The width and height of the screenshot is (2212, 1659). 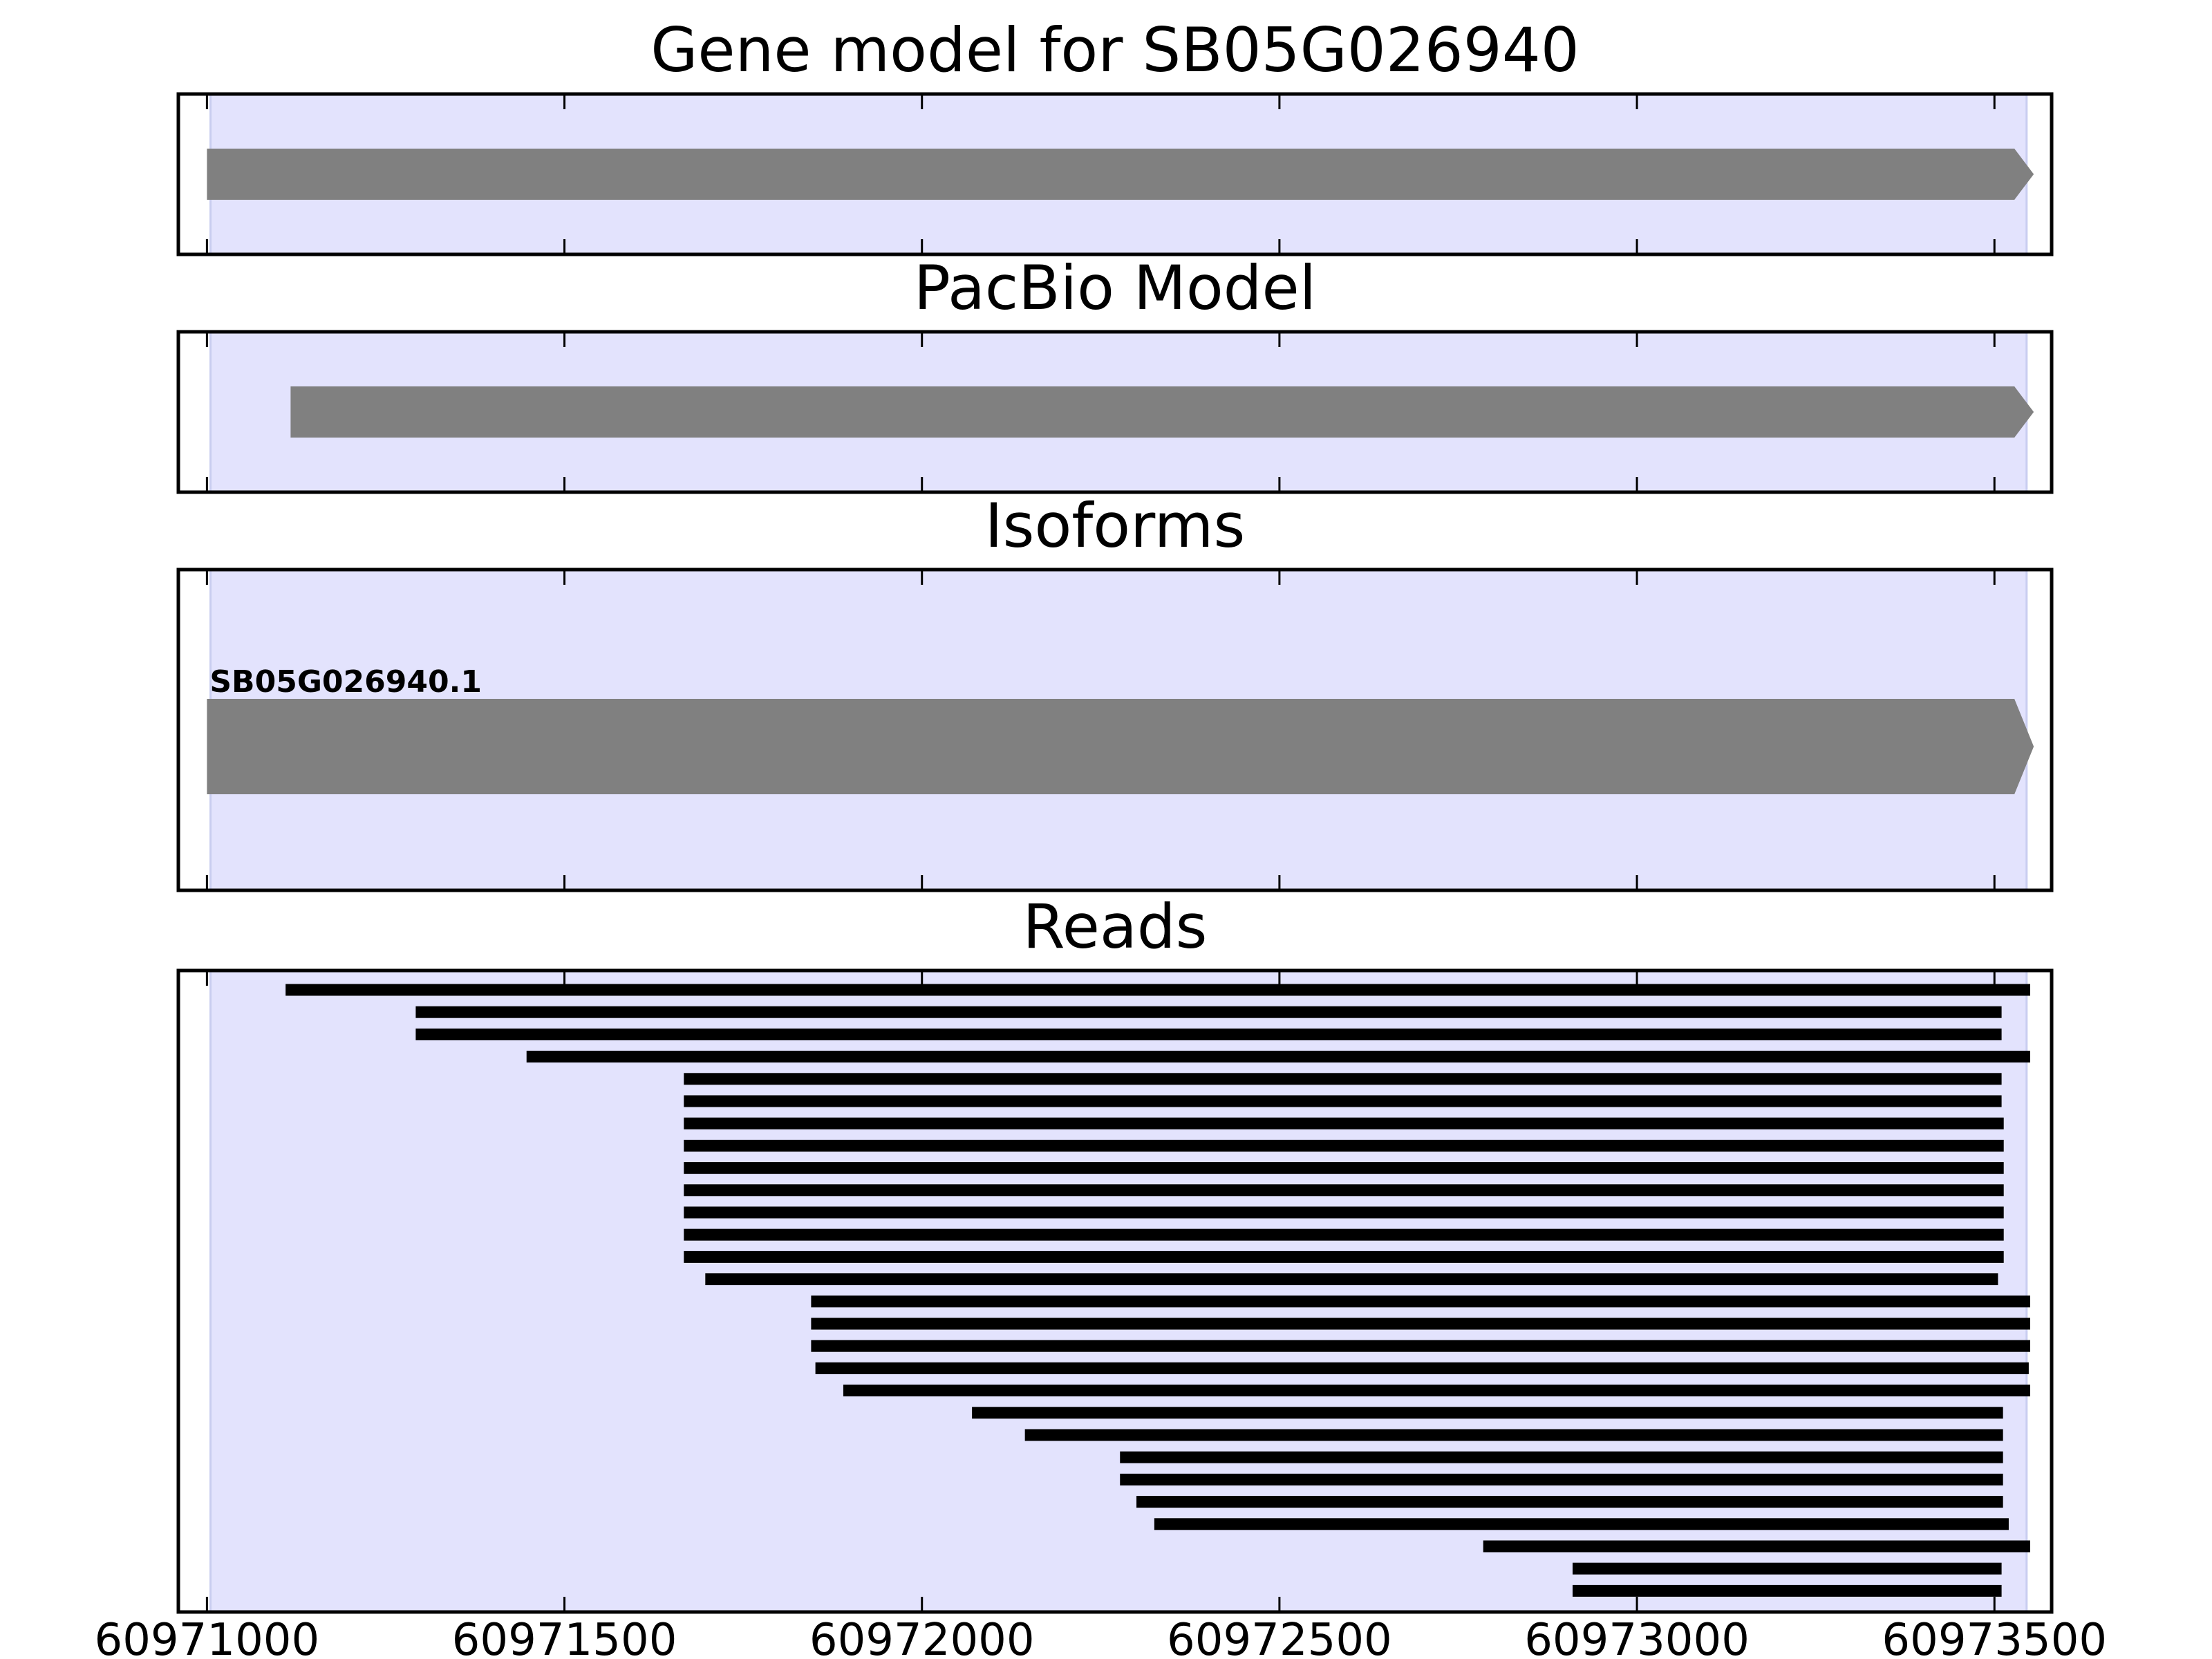 What do you see at coordinates (922, 1637) in the screenshot?
I see `x-tick-label: 60972000` at bounding box center [922, 1637].